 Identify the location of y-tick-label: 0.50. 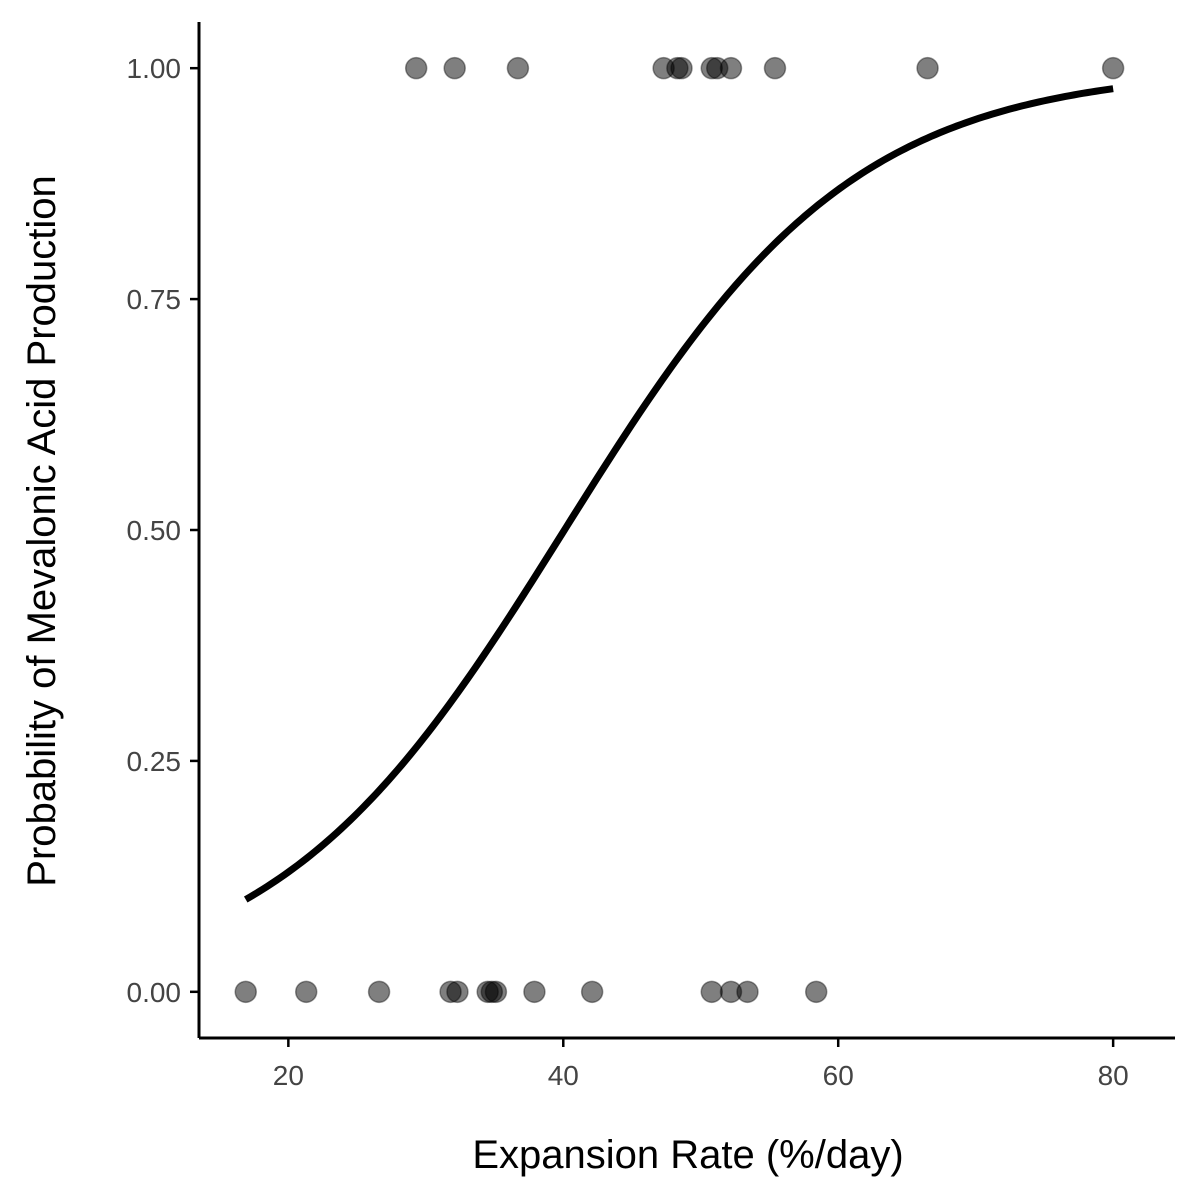
(154, 530).